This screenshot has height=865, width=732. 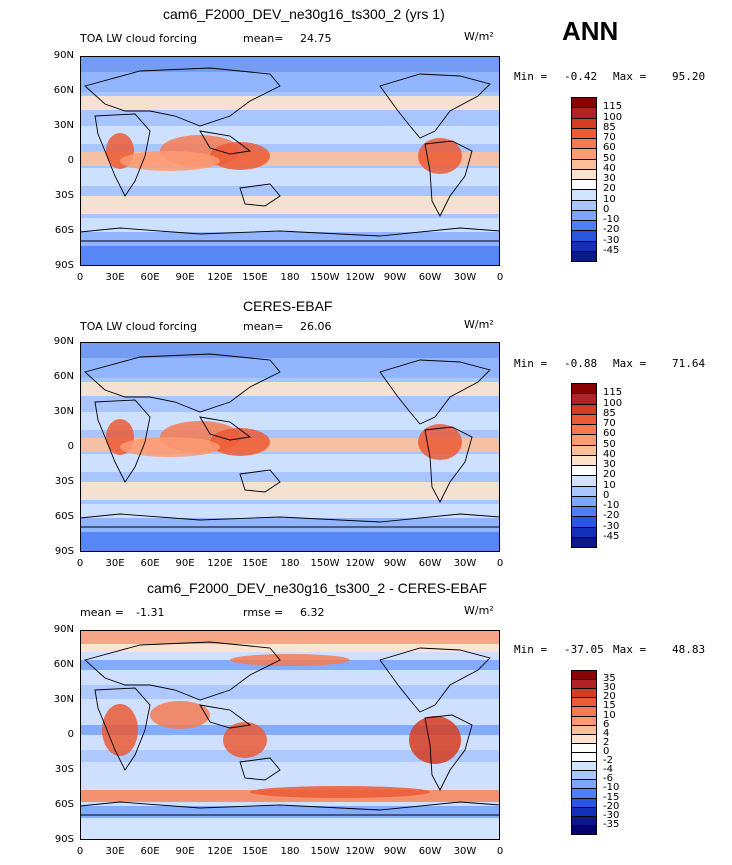 What do you see at coordinates (63, 376) in the screenshot?
I see `lat-tick-label: 60N` at bounding box center [63, 376].